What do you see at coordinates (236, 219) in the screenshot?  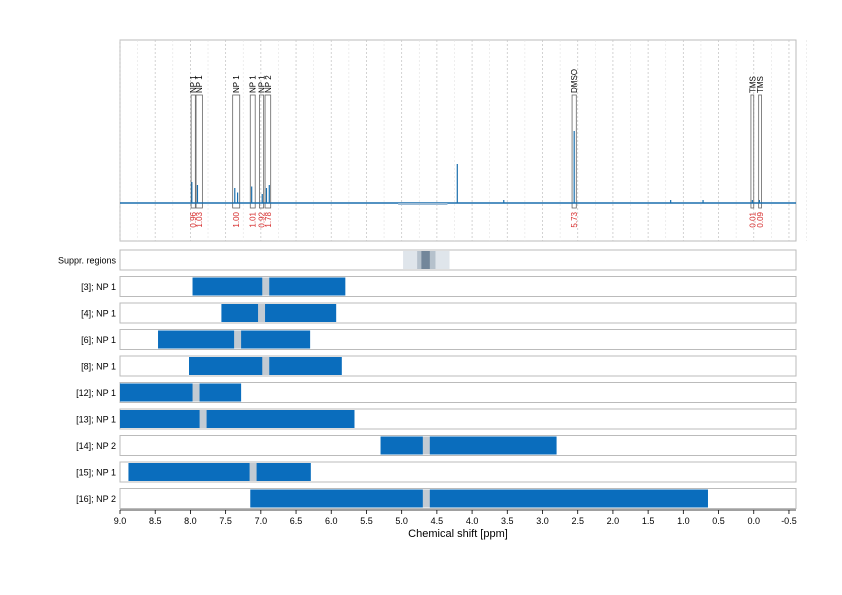 I see `integral-label: 1.00` at bounding box center [236, 219].